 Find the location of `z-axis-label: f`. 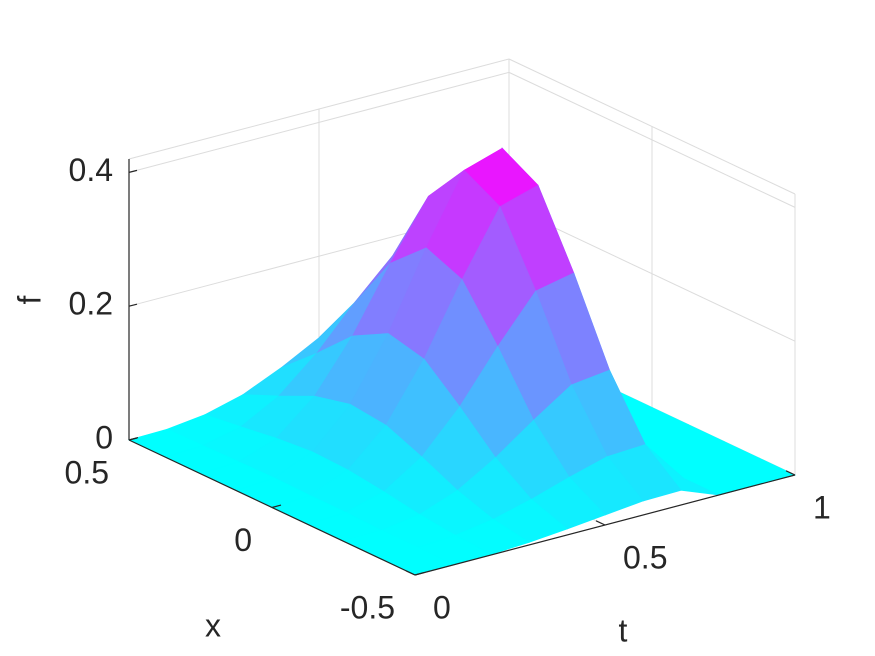

z-axis-label: f is located at coordinates (29, 299).